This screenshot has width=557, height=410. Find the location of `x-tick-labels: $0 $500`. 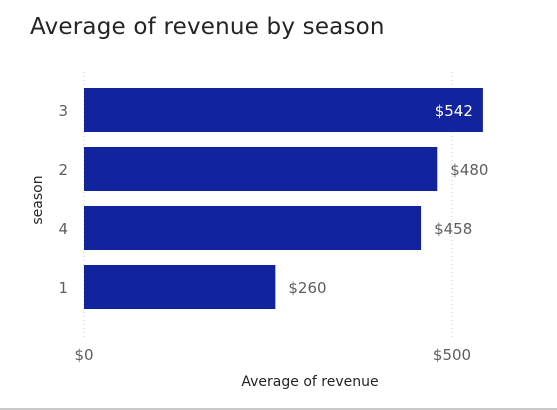

x-tick-labels: $0 $500 is located at coordinates (272, 355).